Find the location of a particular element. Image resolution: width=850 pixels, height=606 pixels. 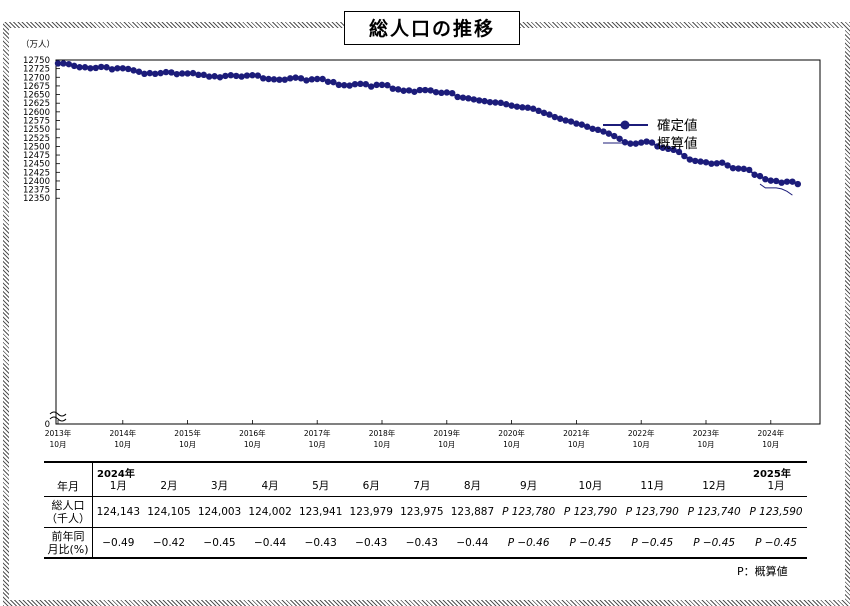

row-label-yoy: 前年同 月比(%) is located at coordinates (68, 542).